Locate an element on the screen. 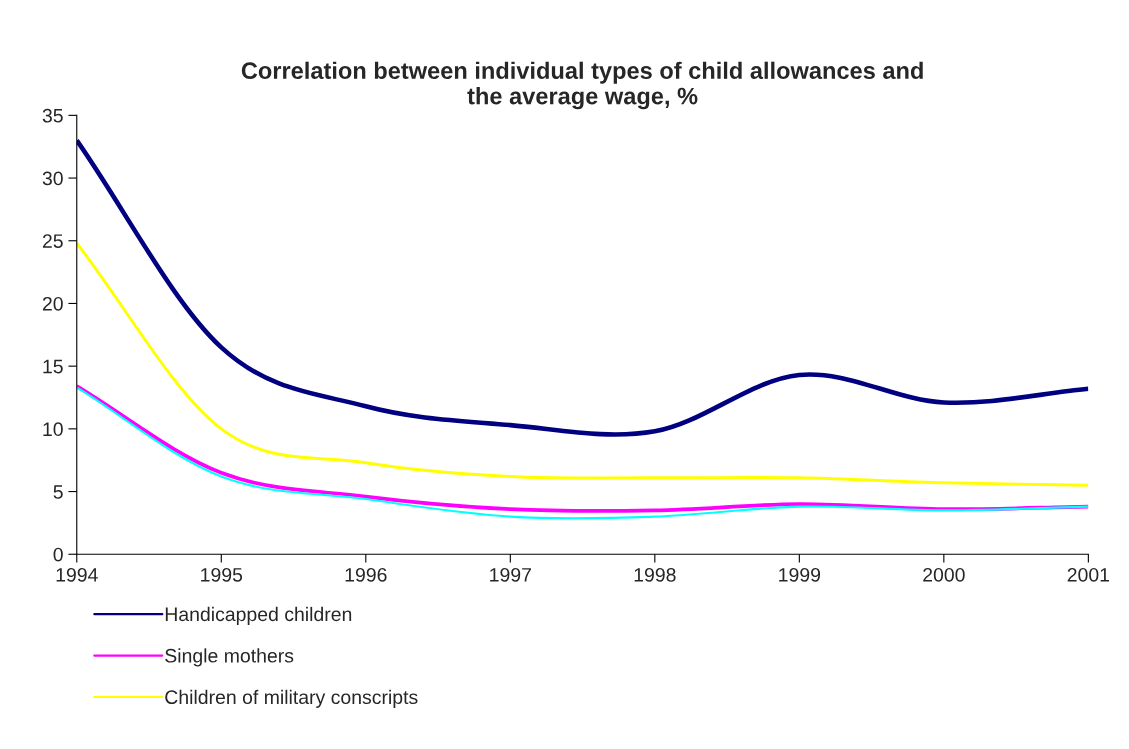 This screenshot has width=1129, height=749. x-tick-label: 1996 is located at coordinates (366, 574).